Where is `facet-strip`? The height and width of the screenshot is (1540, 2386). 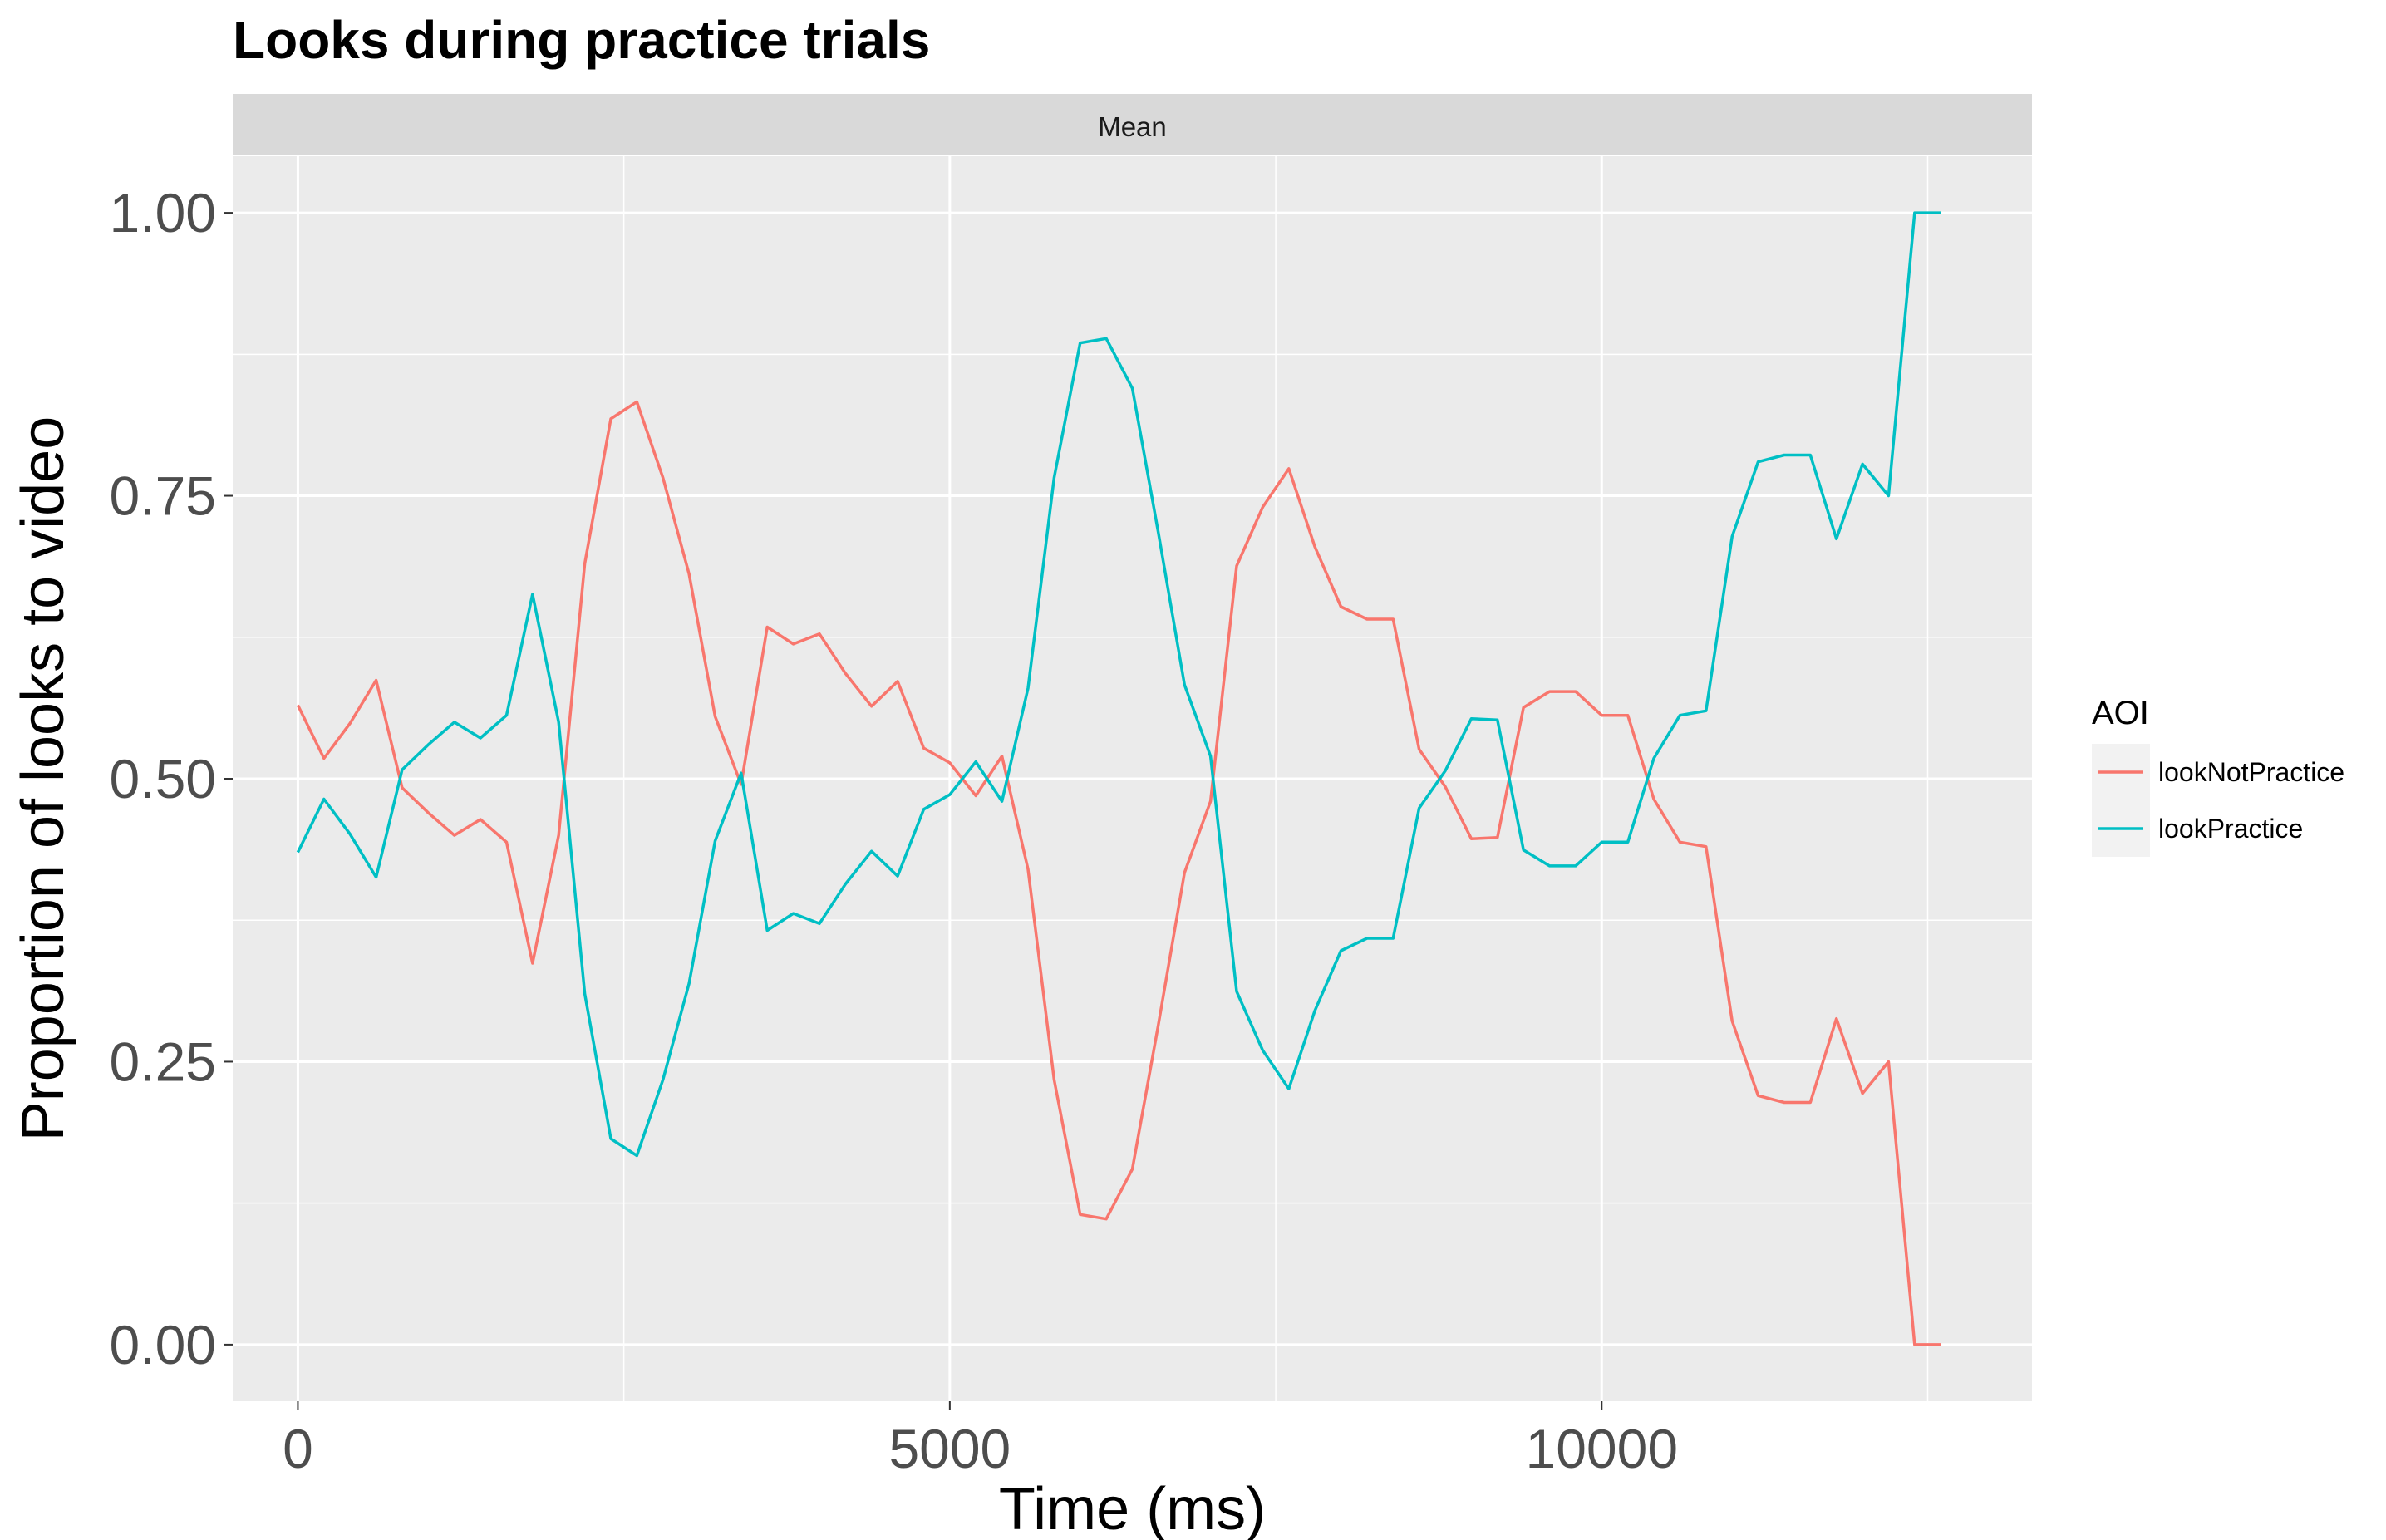 facet-strip is located at coordinates (1132, 124).